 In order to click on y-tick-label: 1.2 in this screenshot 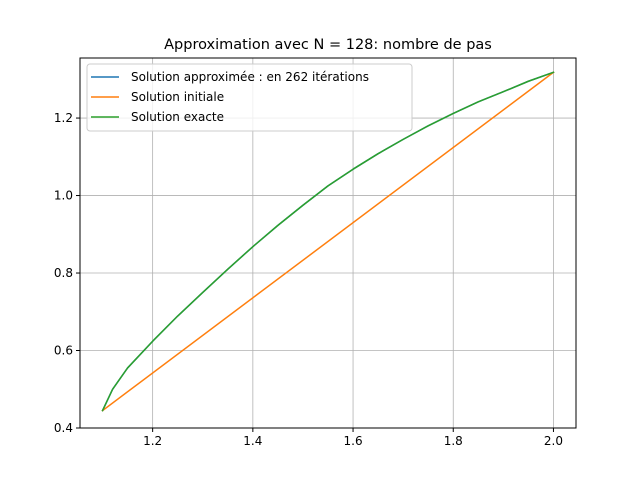, I will do `click(63, 118)`.